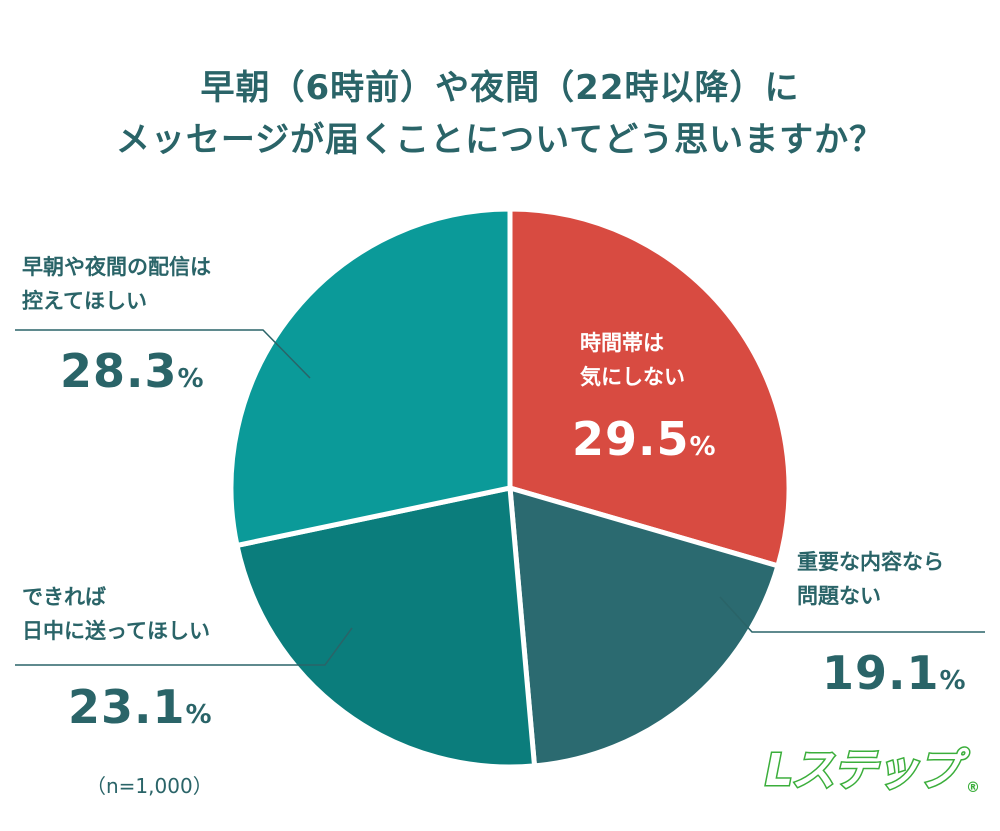 This screenshot has height=831, width=1000. Describe the element at coordinates (116, 284) in the screenshot. I see `slice-label-4: 早朝や夜間の配信は 控えてほしい` at that location.